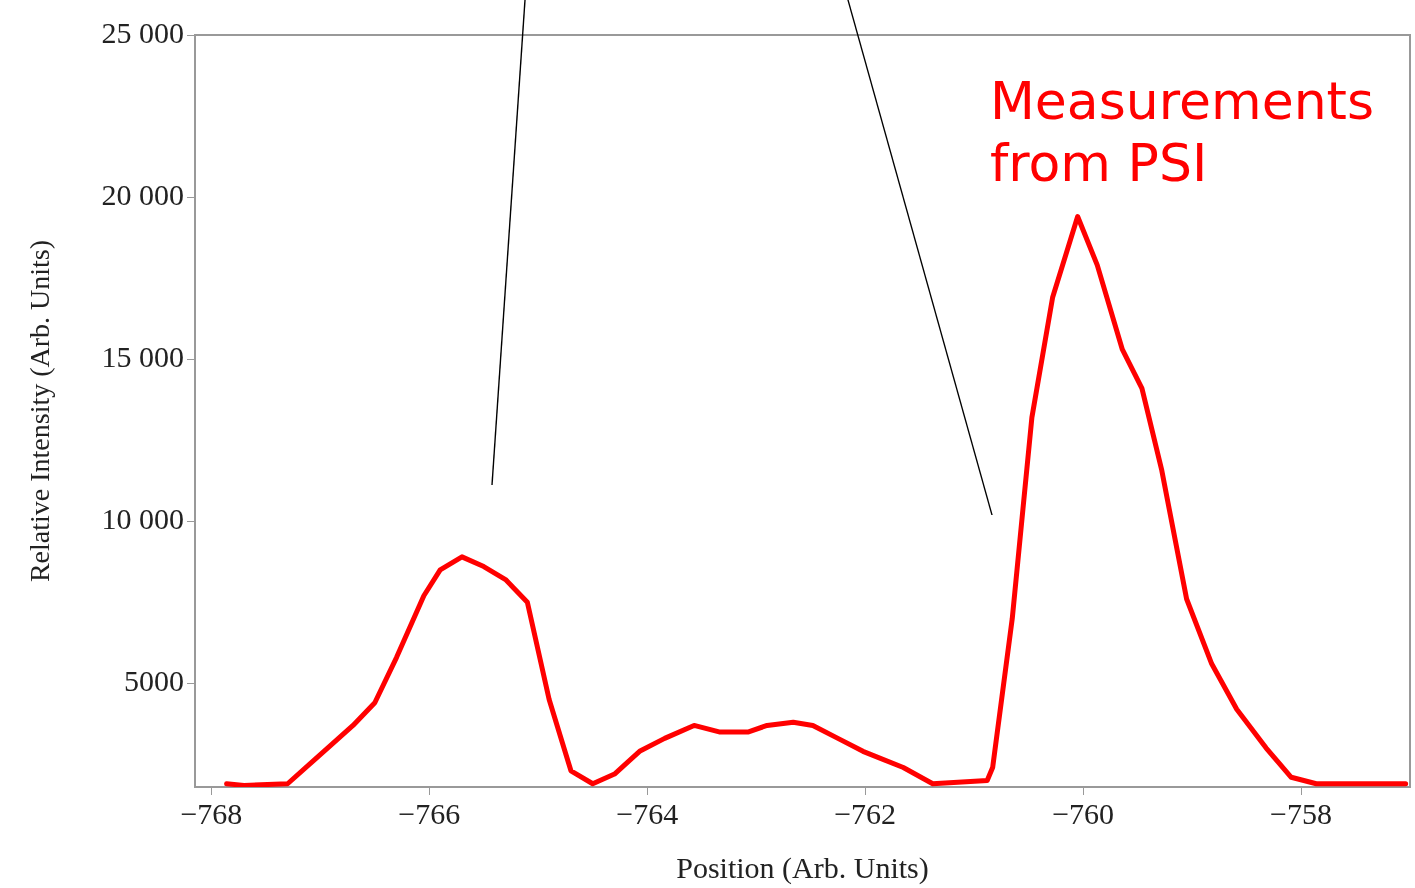 Image resolution: width=1415 pixels, height=888 pixels. What do you see at coordinates (154, 681) in the screenshot?
I see `y-tick-label: 5000` at bounding box center [154, 681].